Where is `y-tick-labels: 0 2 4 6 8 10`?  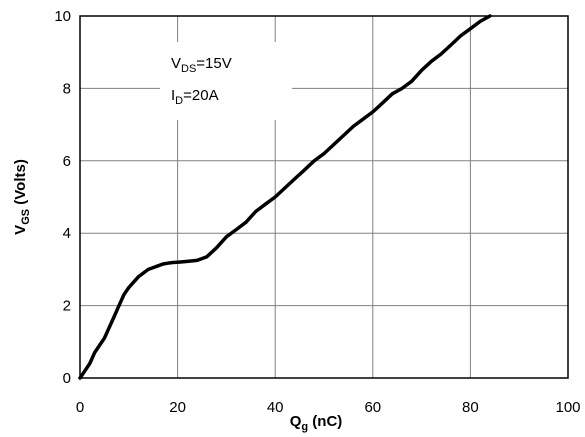
y-tick-labels: 0 2 4 6 8 10 is located at coordinates (62, 197).